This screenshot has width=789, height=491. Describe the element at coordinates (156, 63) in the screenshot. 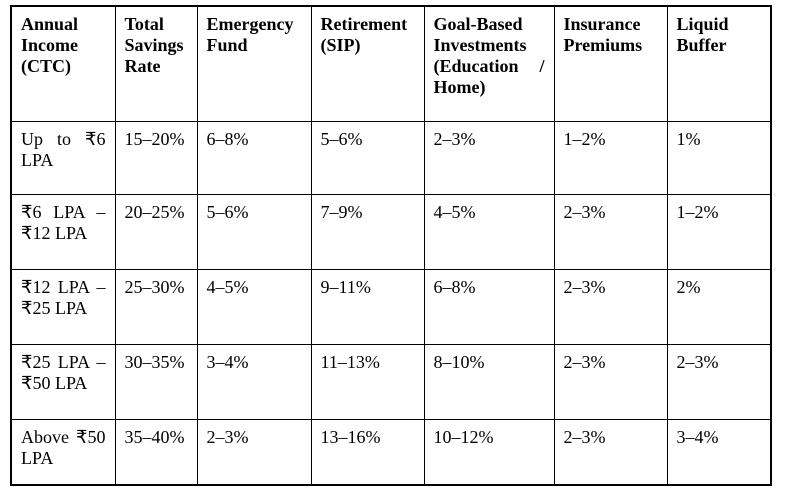

I see `column-header-total-savings-rate: Total Savings Rate` at that location.